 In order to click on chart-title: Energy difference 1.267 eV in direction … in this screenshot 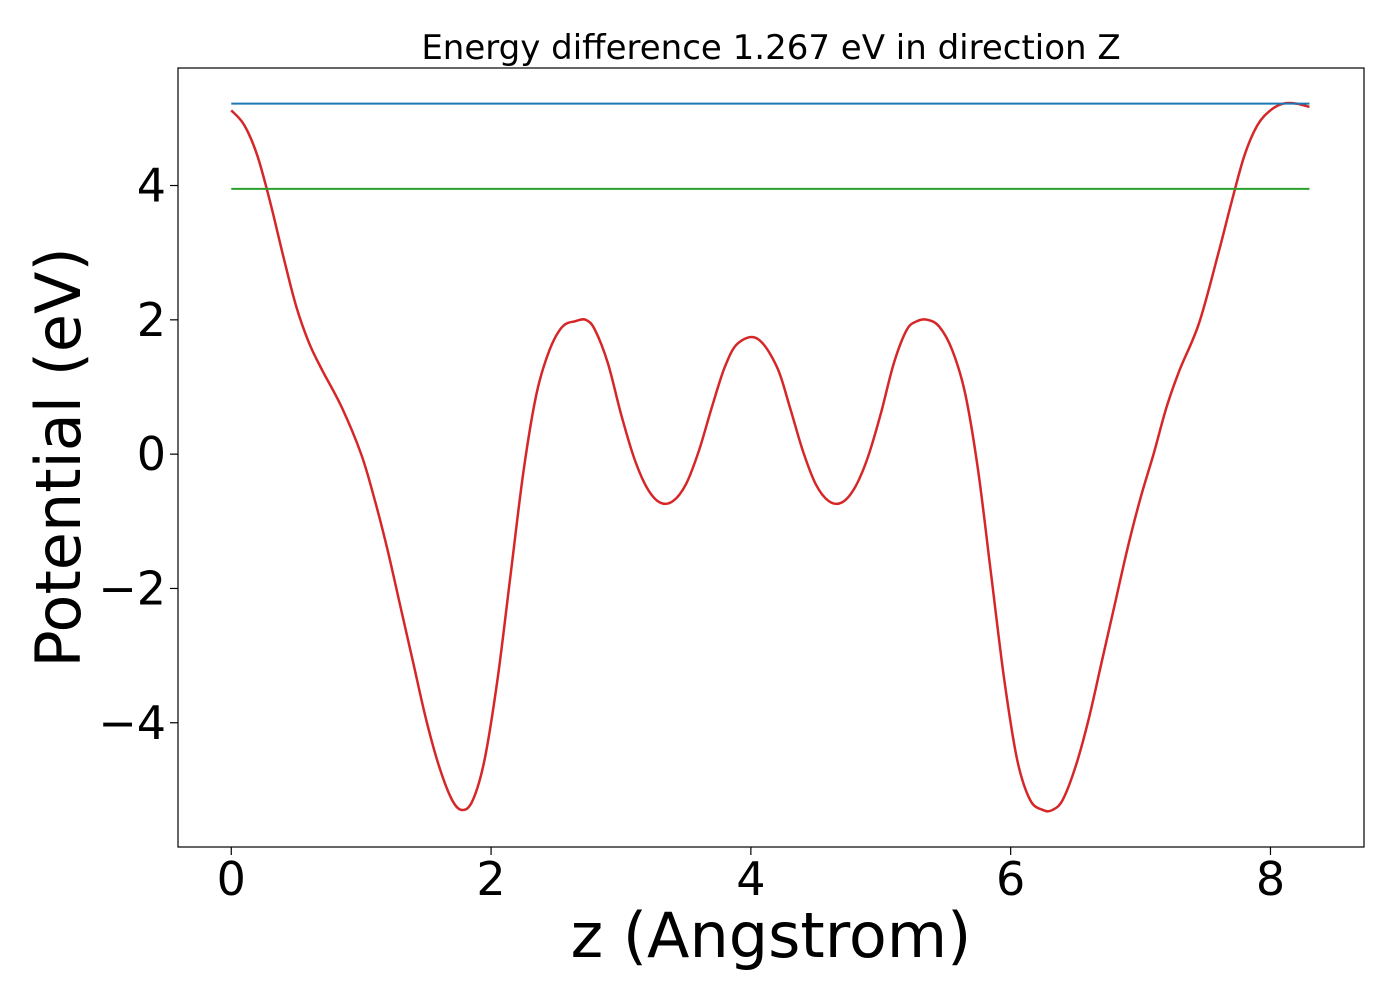, I will do `click(770, 48)`.